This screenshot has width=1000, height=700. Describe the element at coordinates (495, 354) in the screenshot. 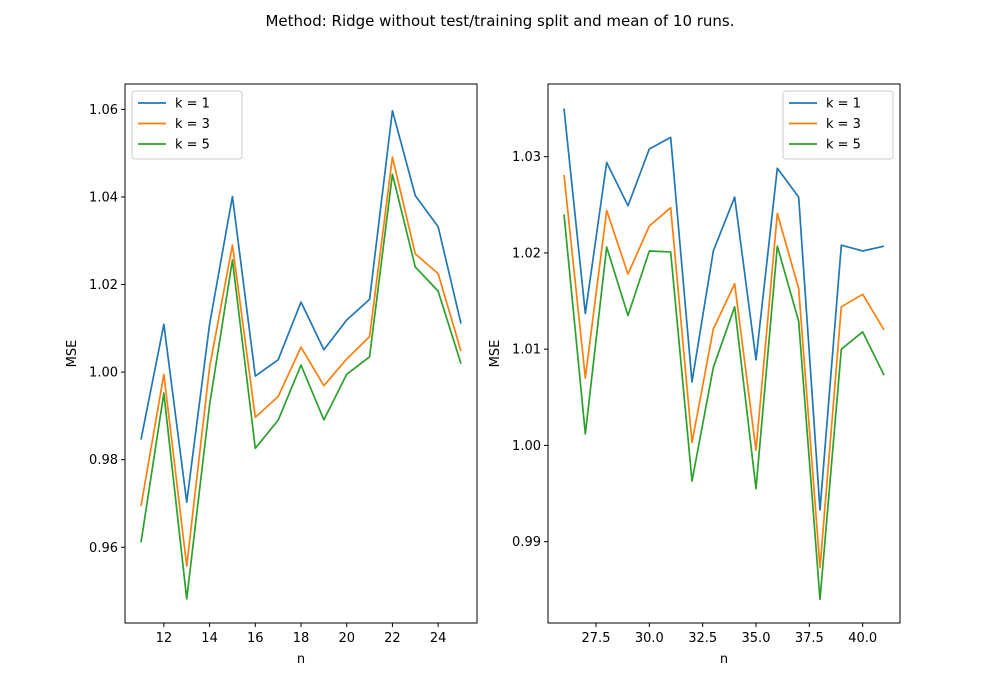

I see `right-y-axis-label: MSE` at that location.